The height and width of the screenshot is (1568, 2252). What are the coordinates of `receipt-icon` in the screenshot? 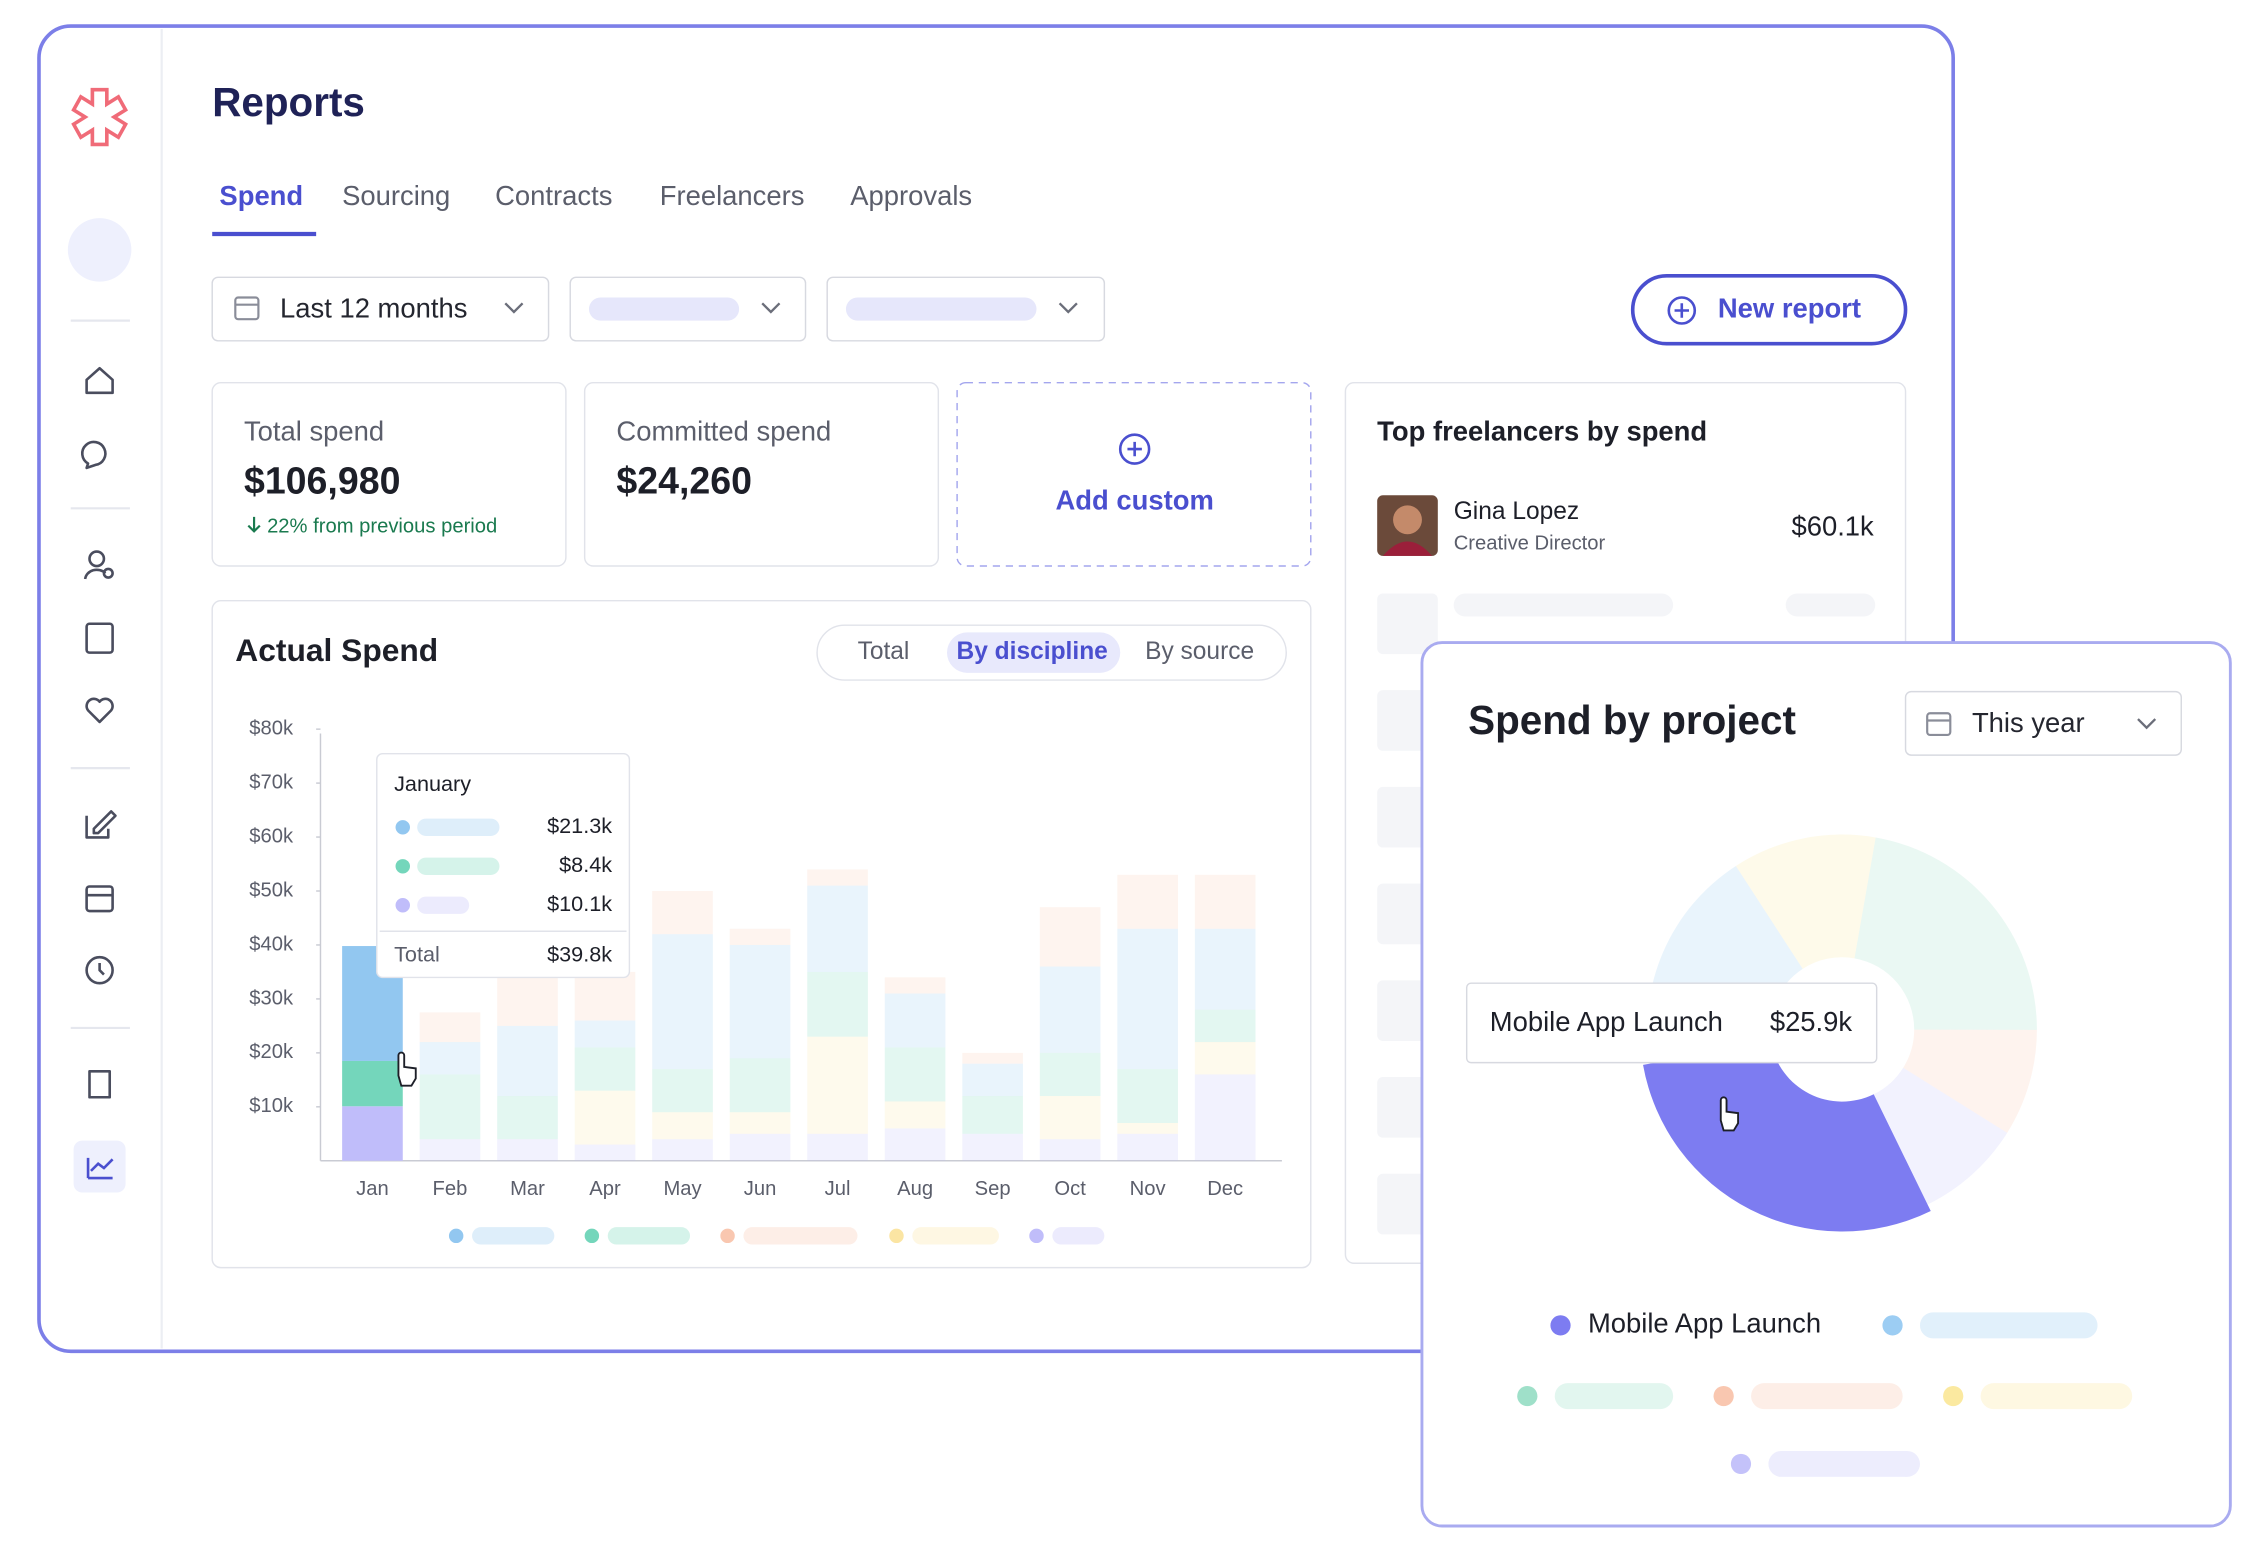 It's located at (100, 1084).